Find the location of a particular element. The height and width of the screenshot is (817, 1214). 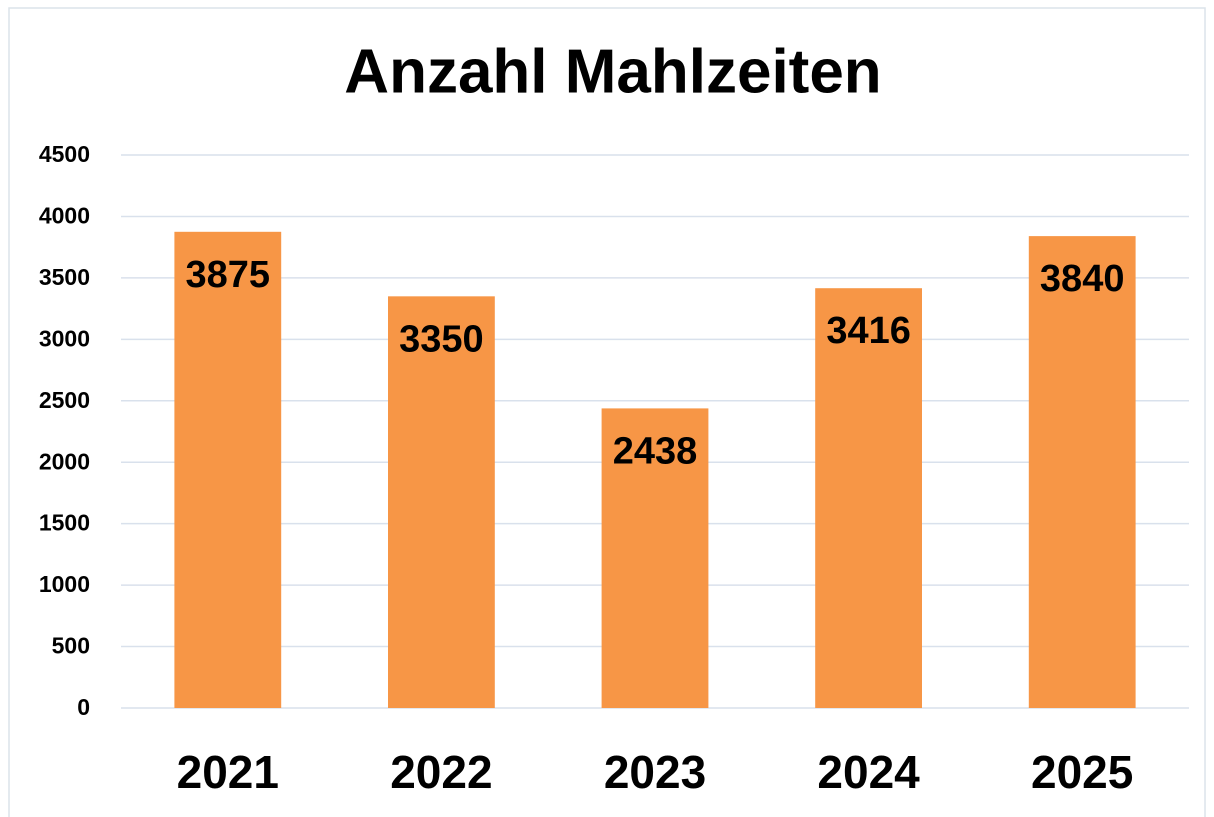

y-tick-label: 4500 is located at coordinates (64, 154).